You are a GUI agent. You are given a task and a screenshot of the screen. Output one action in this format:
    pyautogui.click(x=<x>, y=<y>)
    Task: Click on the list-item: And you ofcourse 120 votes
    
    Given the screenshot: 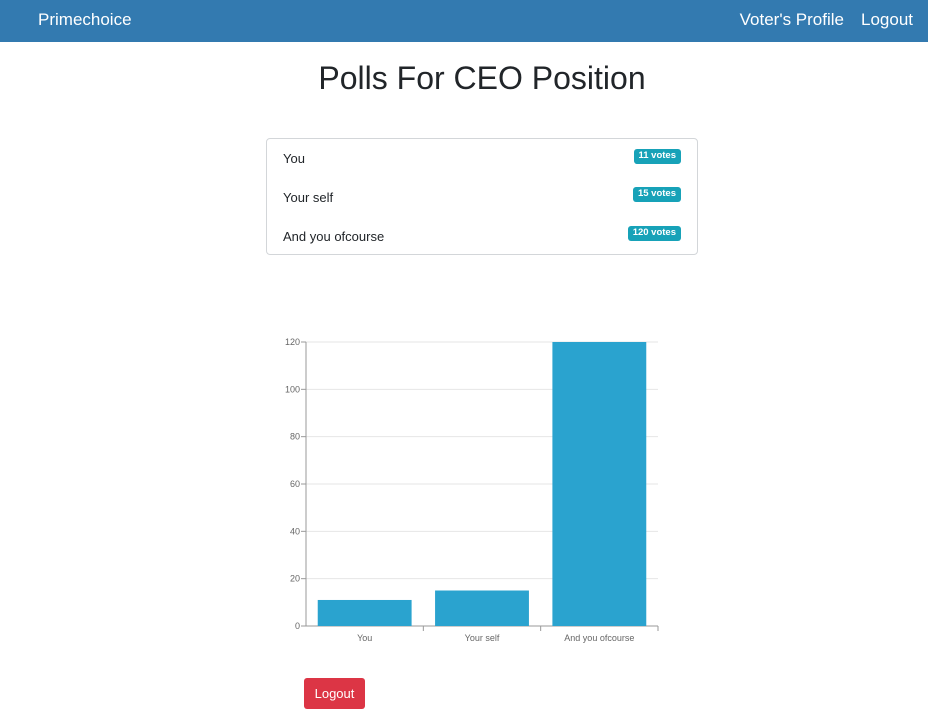 What is the action you would take?
    pyautogui.click(x=482, y=236)
    